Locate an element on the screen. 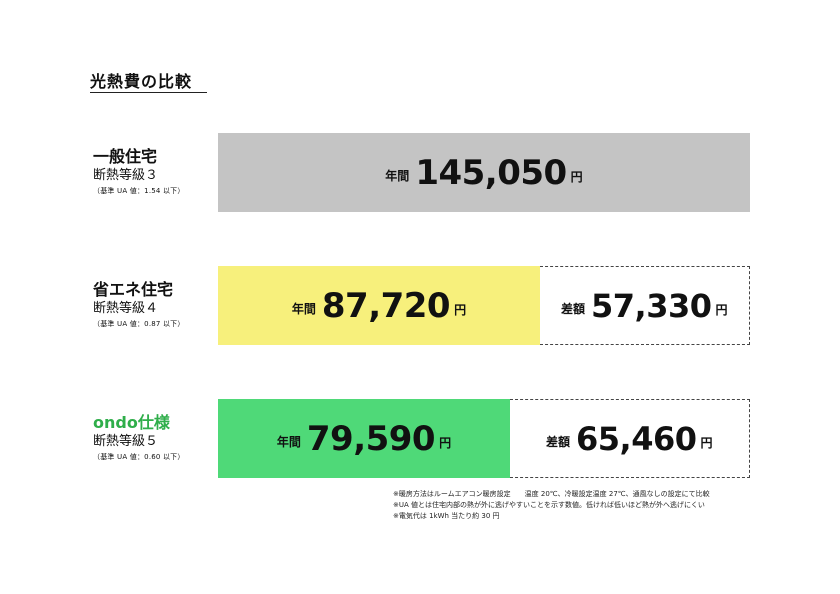 Image resolution: width=840 pixels, height=594 pixels. diff-box-ondo: 差額 65,460 円 is located at coordinates (630, 438).